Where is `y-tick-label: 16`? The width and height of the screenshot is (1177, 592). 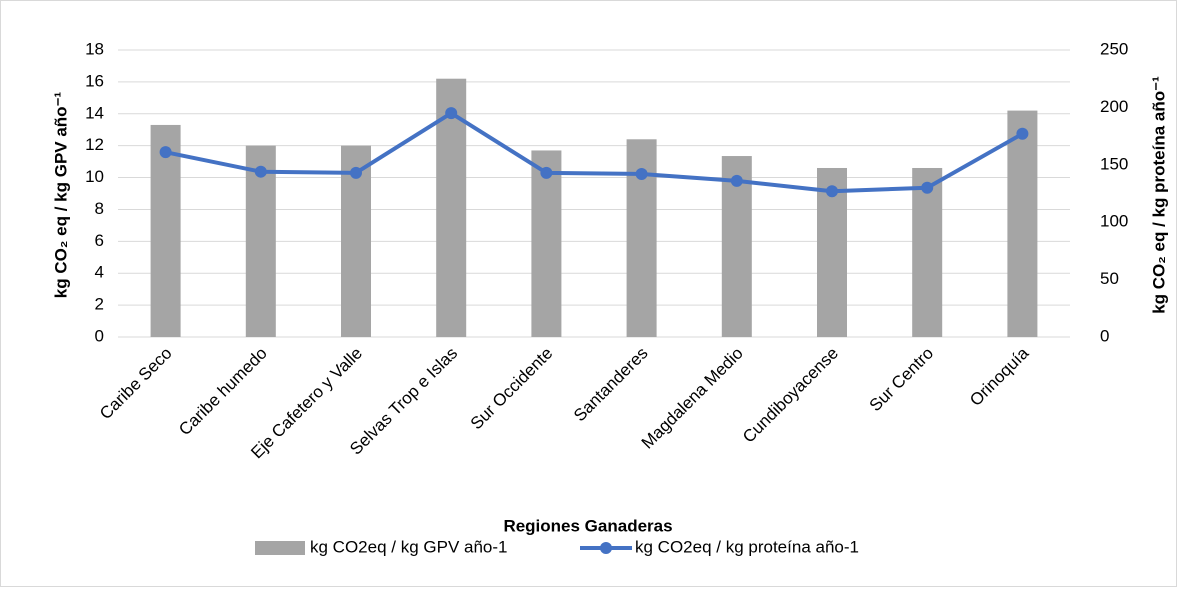 y-tick-label: 16 is located at coordinates (94, 80).